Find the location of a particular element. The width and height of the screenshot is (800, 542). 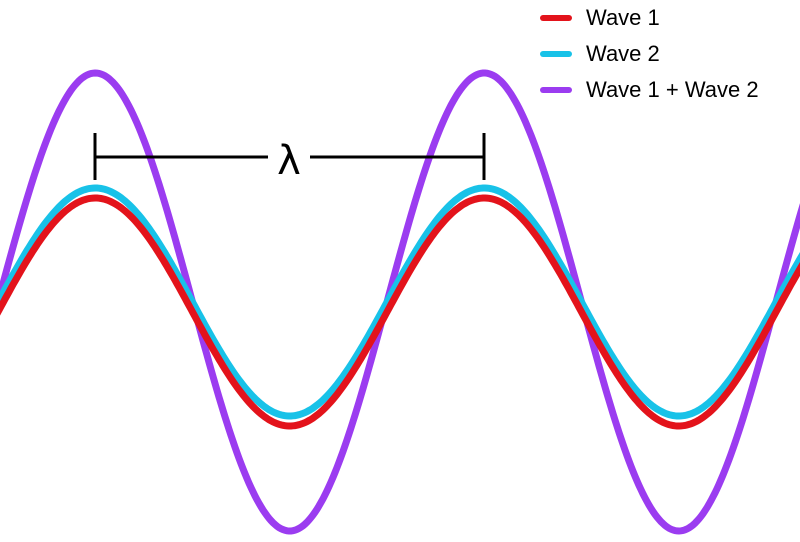

legend-label-sum: Wave 1 + Wave 2 is located at coordinates (672, 89).